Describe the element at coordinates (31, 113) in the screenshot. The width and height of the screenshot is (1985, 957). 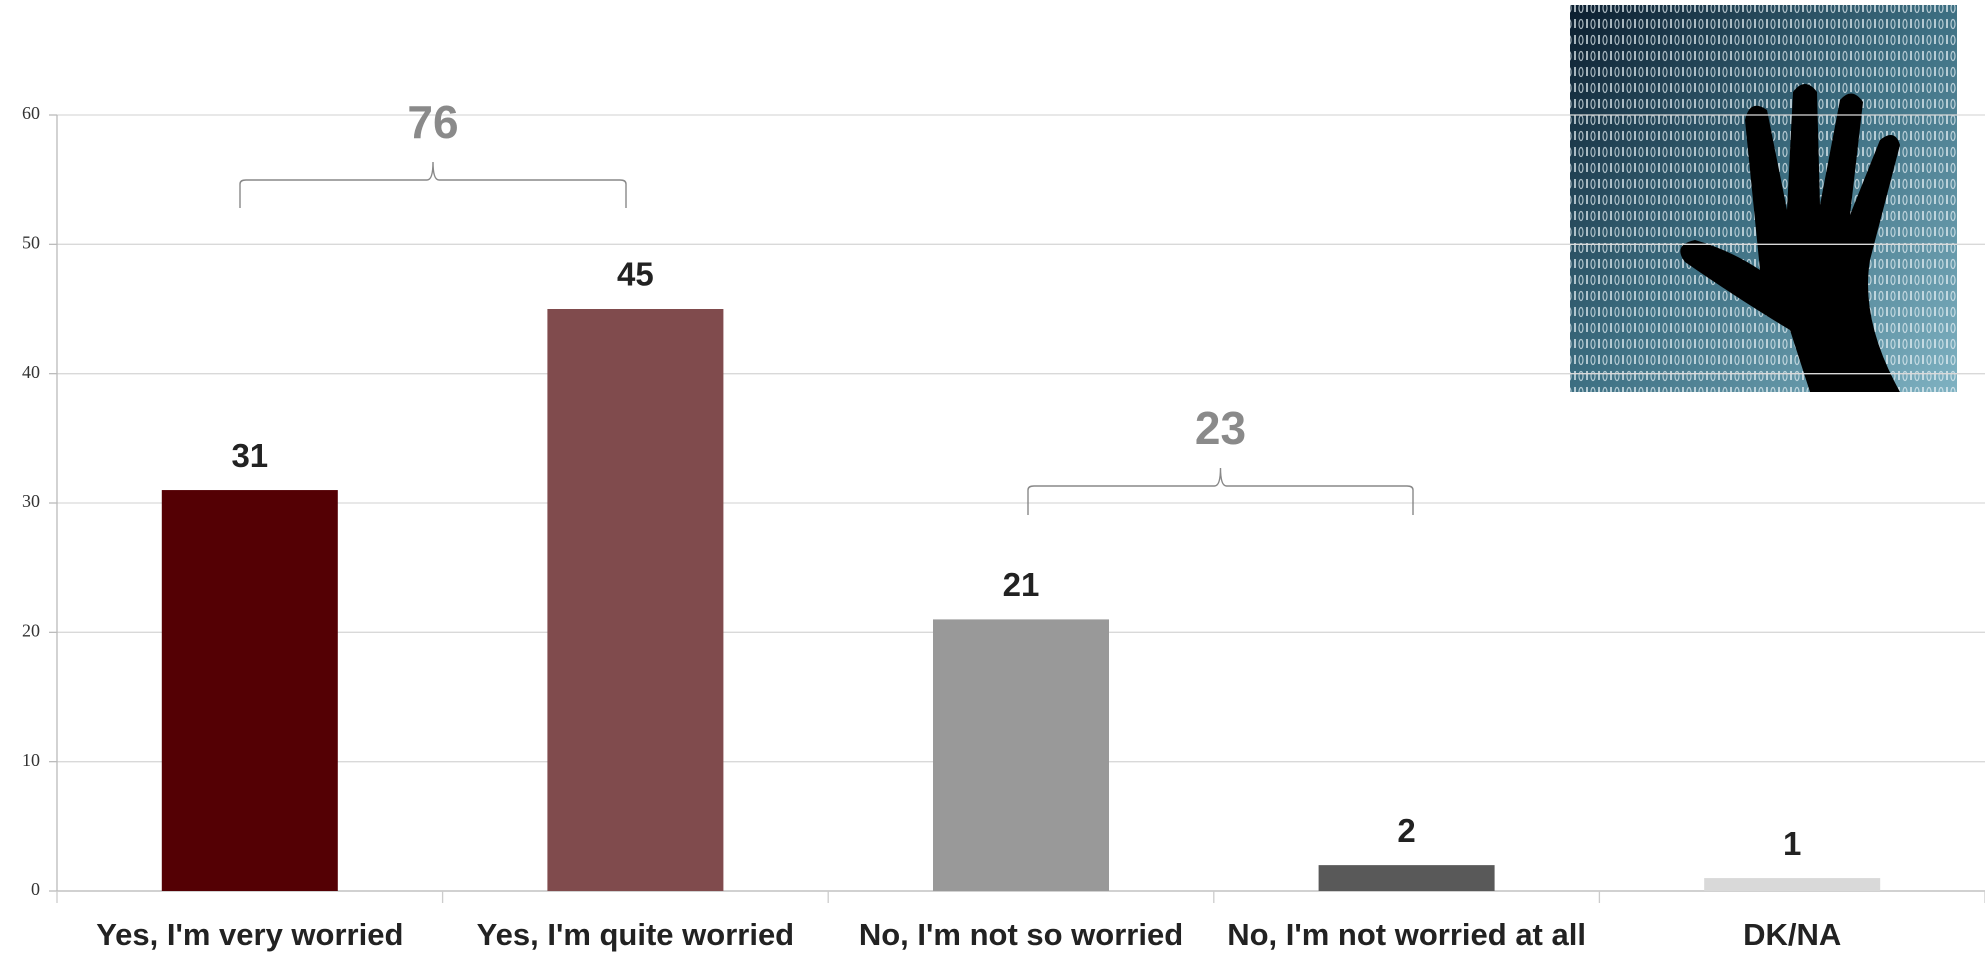
I see `y-tick-label: 60` at that location.